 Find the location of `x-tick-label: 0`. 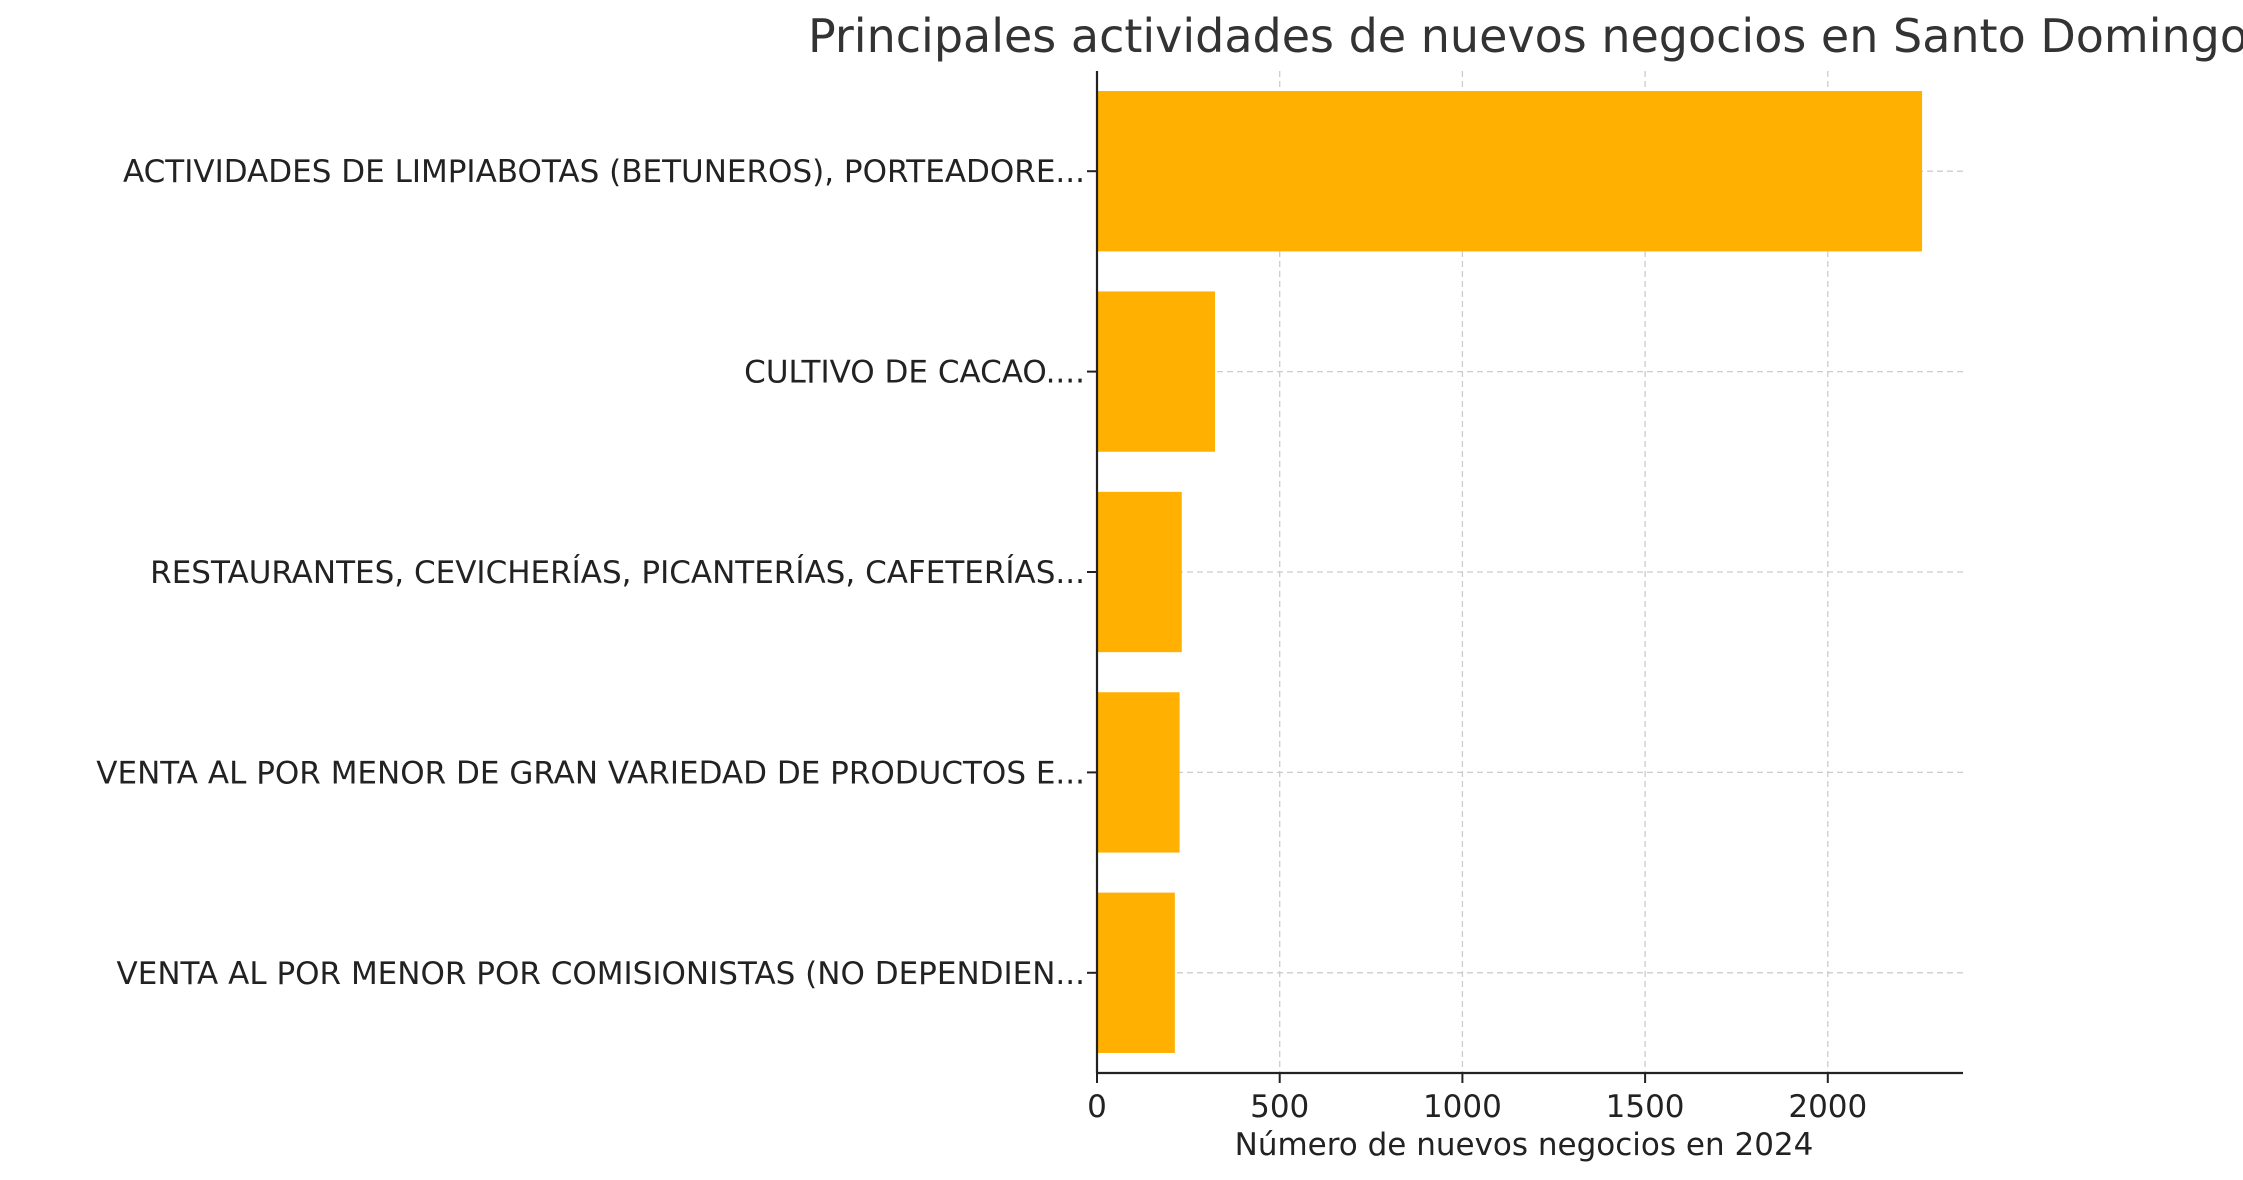

x-tick-label: 0 is located at coordinates (1097, 1107).